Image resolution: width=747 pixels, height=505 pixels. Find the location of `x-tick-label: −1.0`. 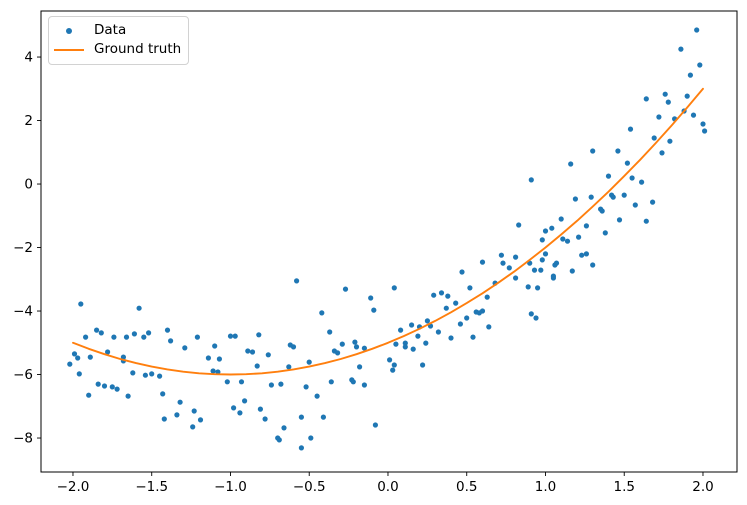

x-tick-label: −1.0 is located at coordinates (230, 487).